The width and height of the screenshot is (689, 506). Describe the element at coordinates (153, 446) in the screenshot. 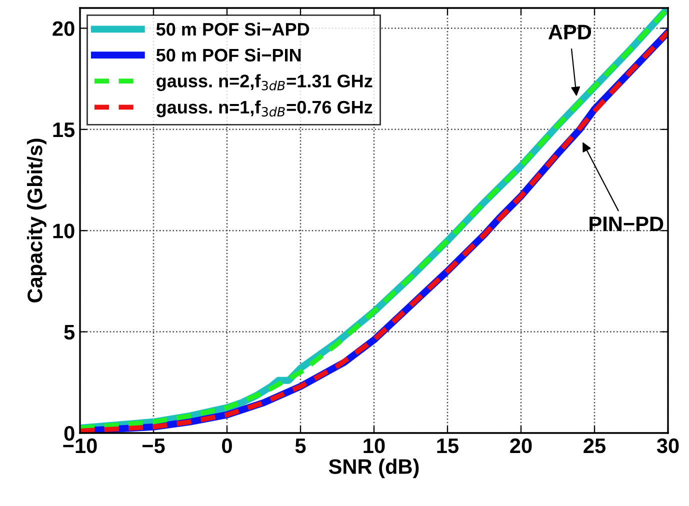

I see `x-tick-label: −5` at that location.